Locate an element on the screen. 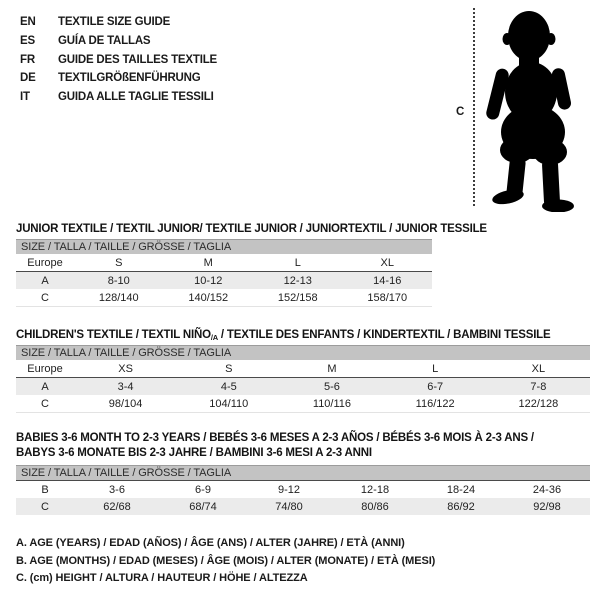  language-code: FR is located at coordinates (27, 59).